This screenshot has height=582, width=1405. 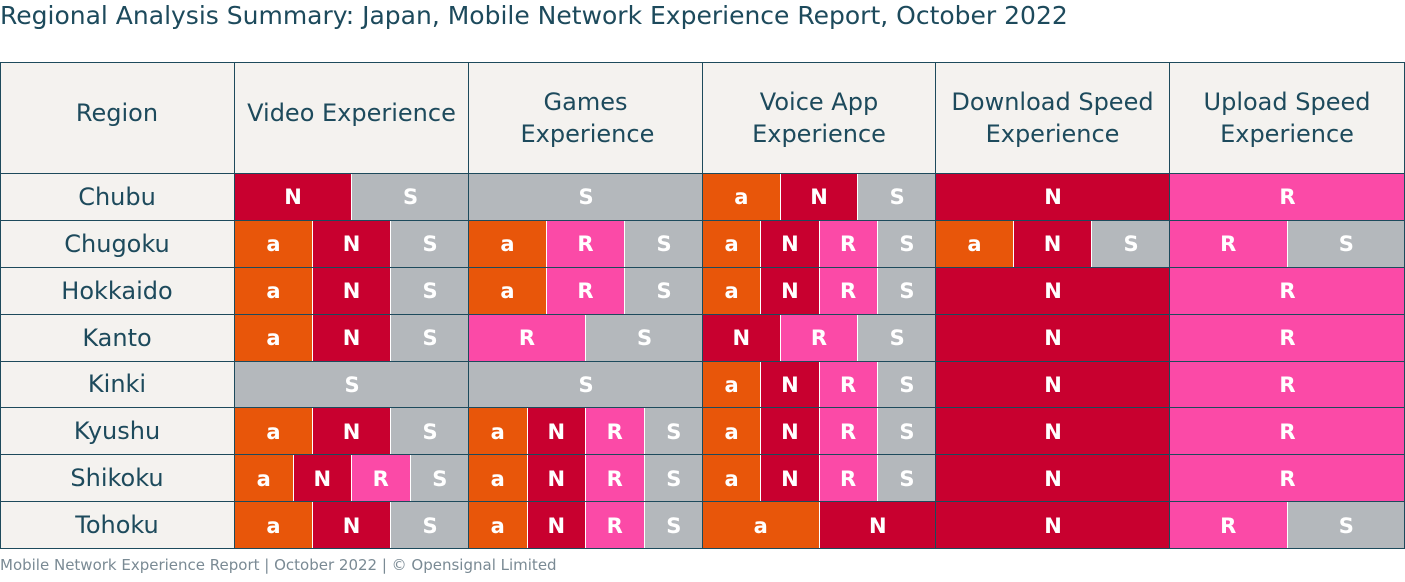 I want to click on segment-tohoku-games-experience-N: N, so click(x=556, y=525).